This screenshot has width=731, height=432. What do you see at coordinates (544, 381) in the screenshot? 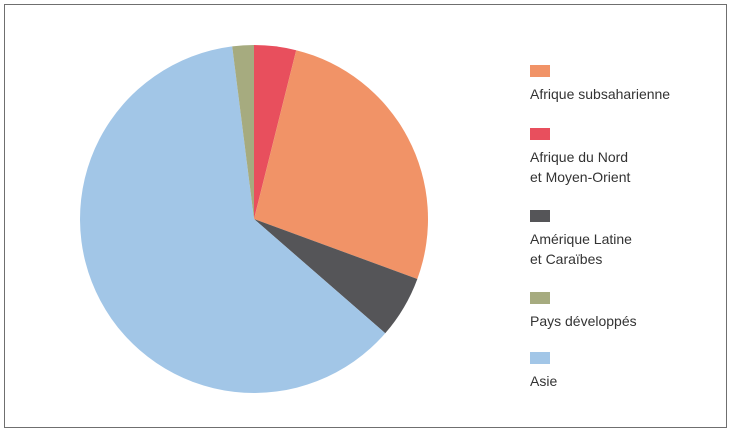
I see `legend-label: Asie` at bounding box center [544, 381].